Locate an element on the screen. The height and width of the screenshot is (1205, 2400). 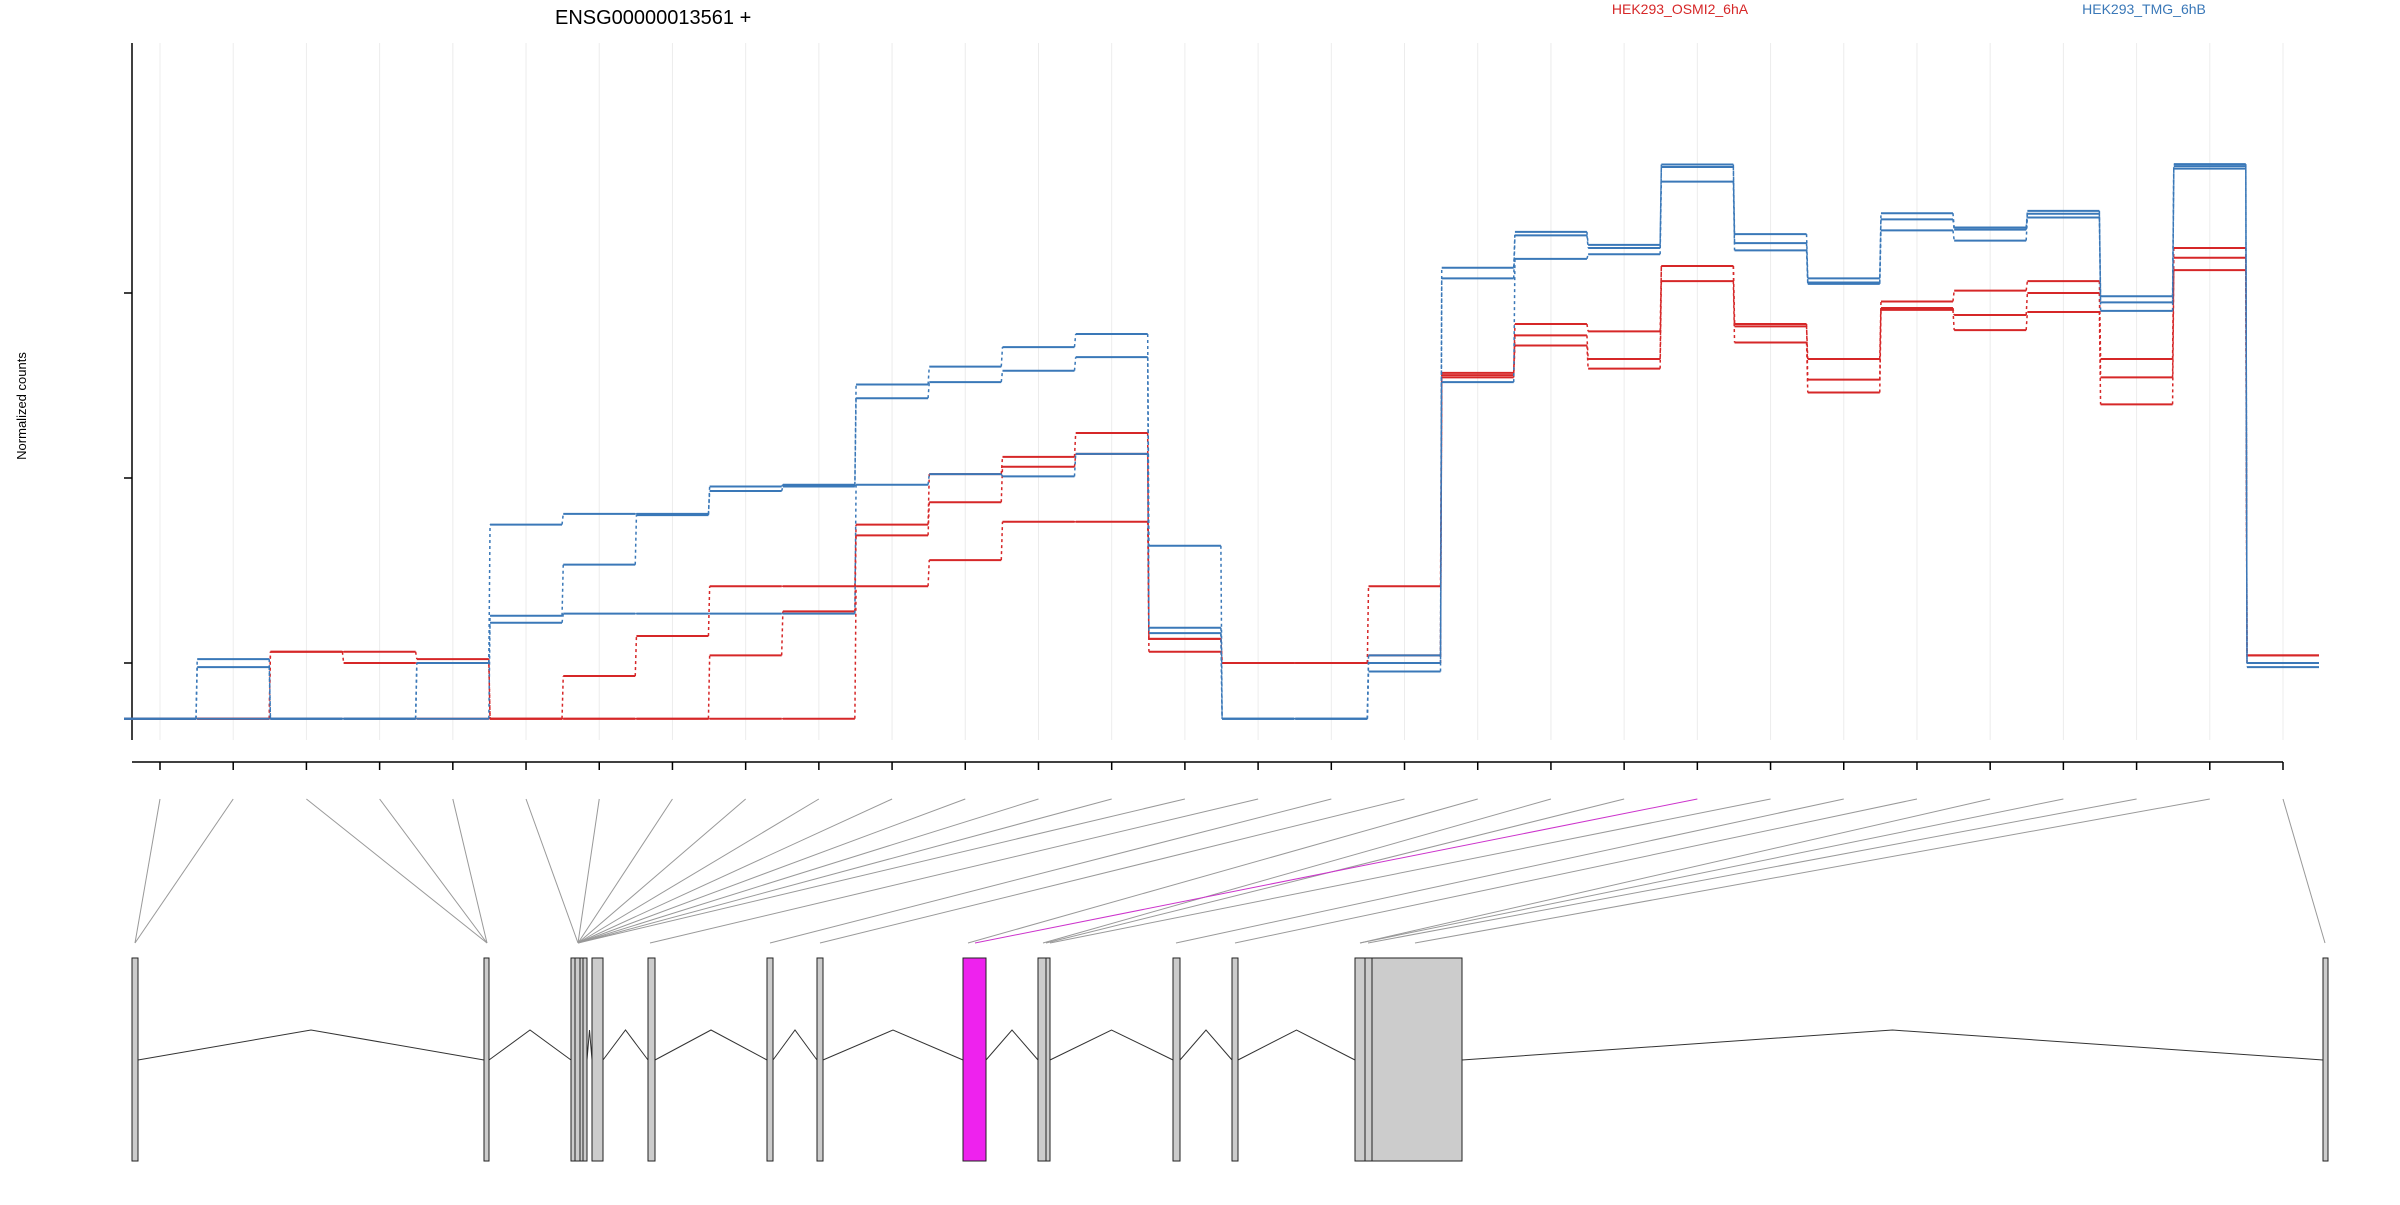
y-axis-label: Normalized counts is located at coordinates (21, 406).